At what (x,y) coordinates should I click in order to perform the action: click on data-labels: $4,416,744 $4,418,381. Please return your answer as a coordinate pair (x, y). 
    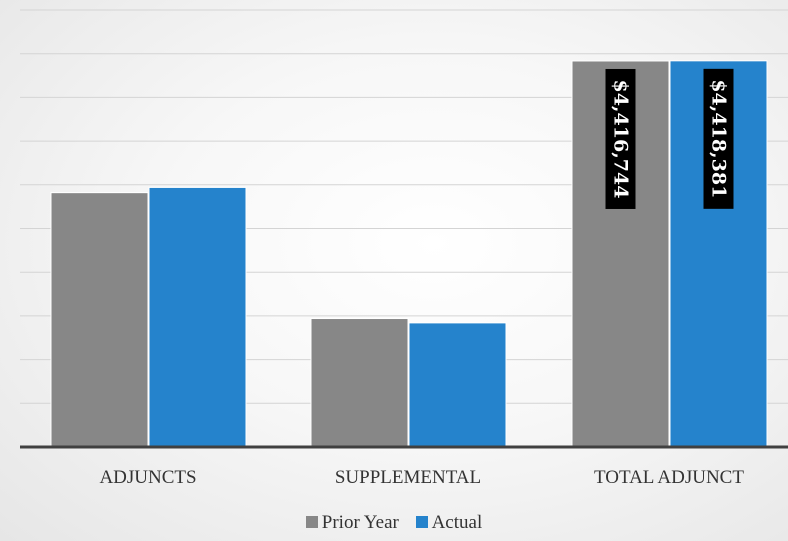
    Looking at the image, I should click on (669, 138).